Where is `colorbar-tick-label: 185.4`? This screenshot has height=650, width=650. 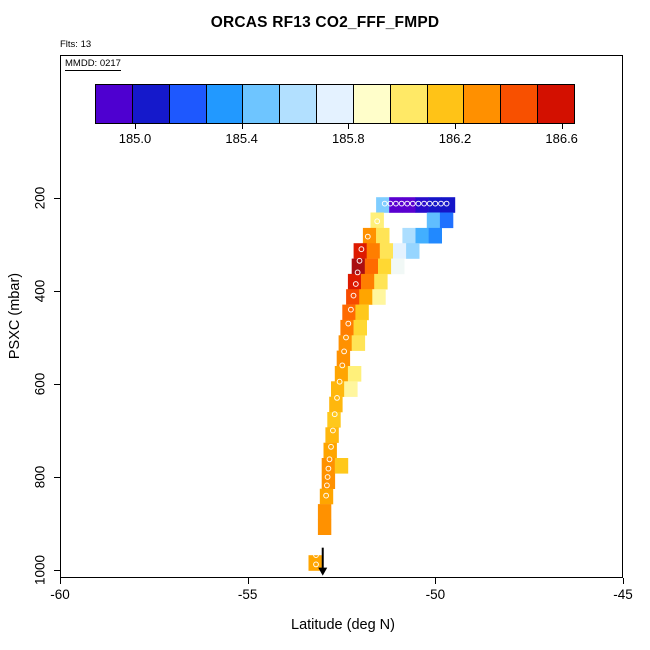 colorbar-tick-label: 185.4 is located at coordinates (241, 138).